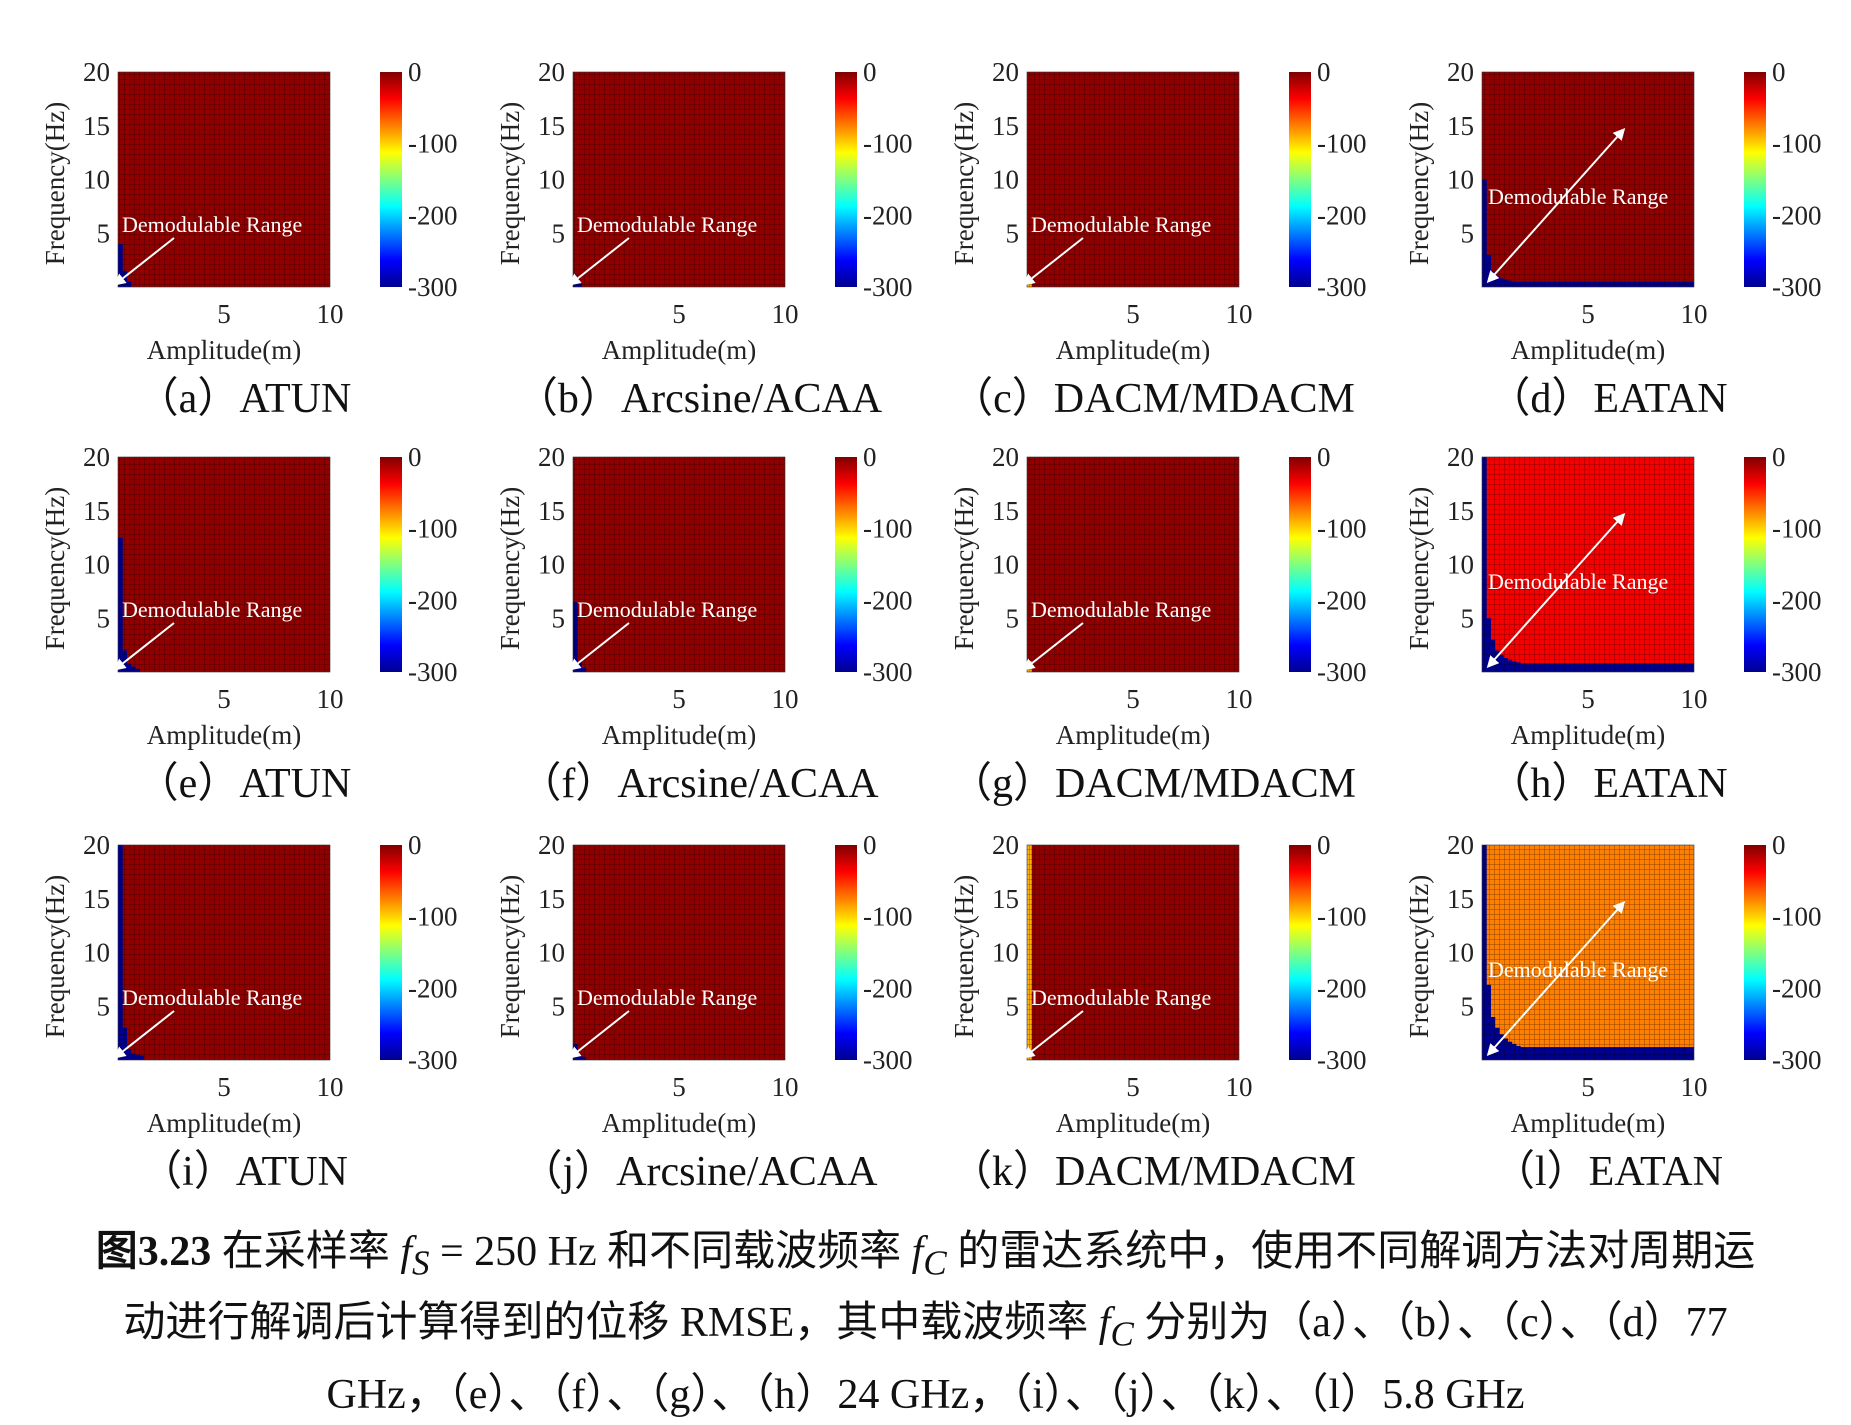  I want to click on caption-number: 图3.23, so click(153, 1252).